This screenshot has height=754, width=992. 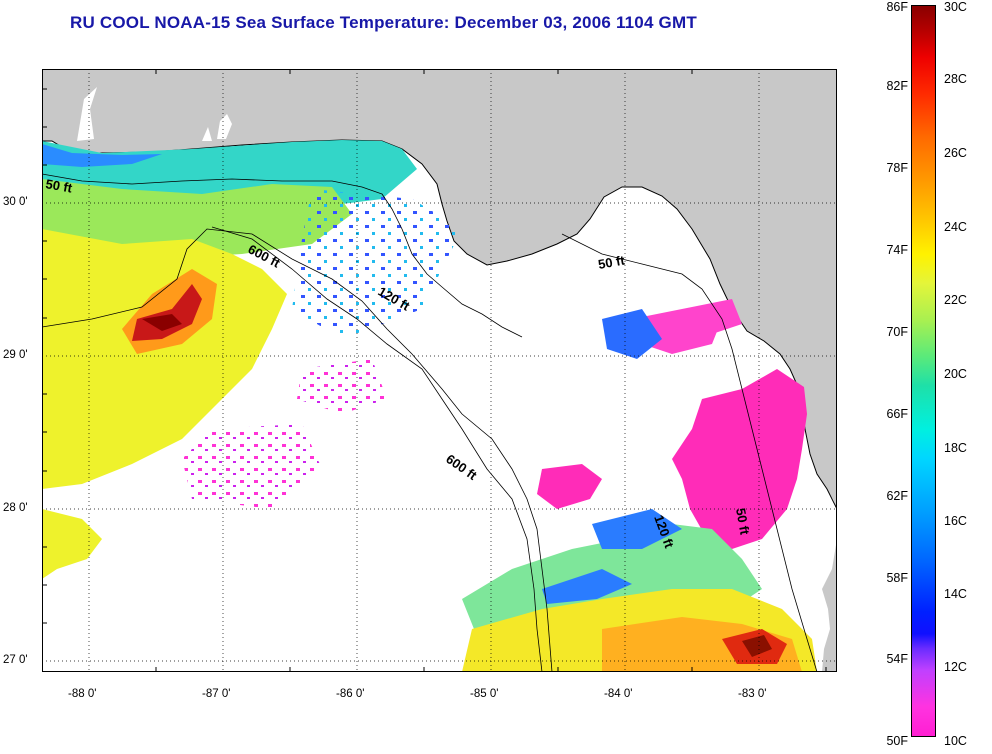 I want to click on colorbar-label-70f: 70F, so click(x=897, y=332).